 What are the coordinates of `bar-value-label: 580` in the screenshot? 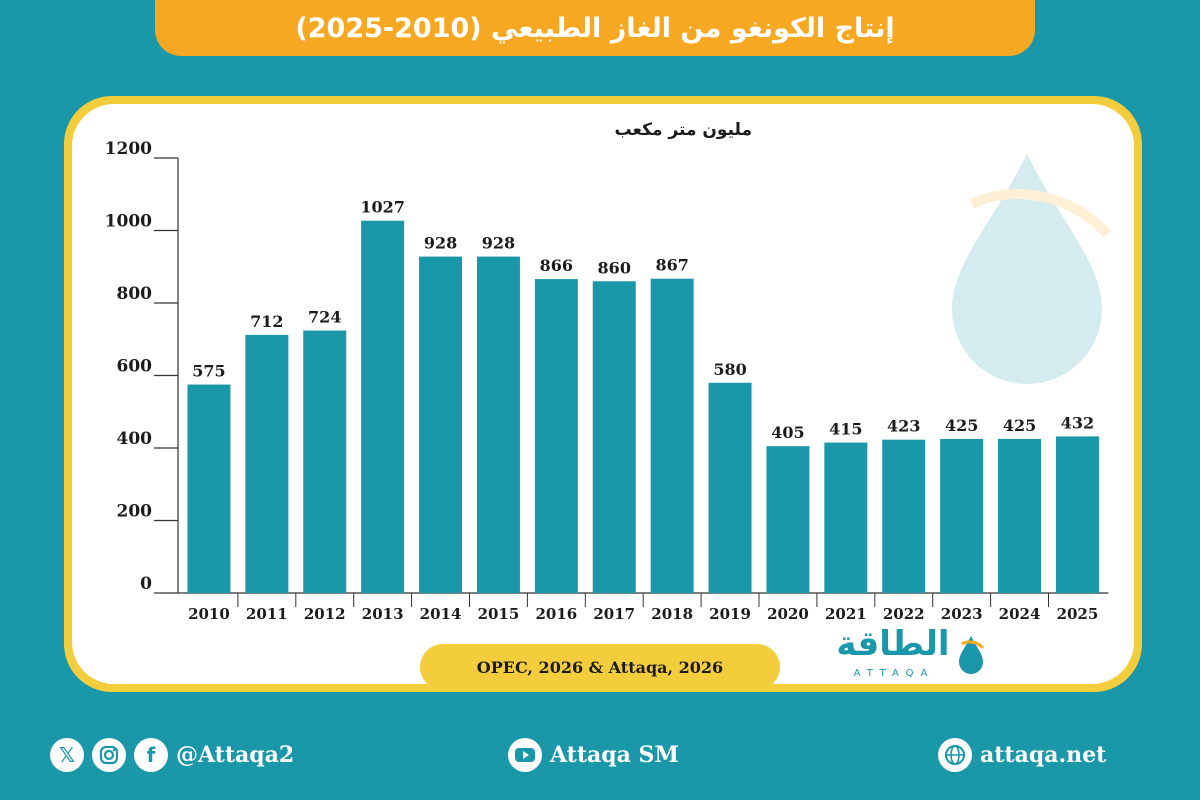 It's located at (729, 369).